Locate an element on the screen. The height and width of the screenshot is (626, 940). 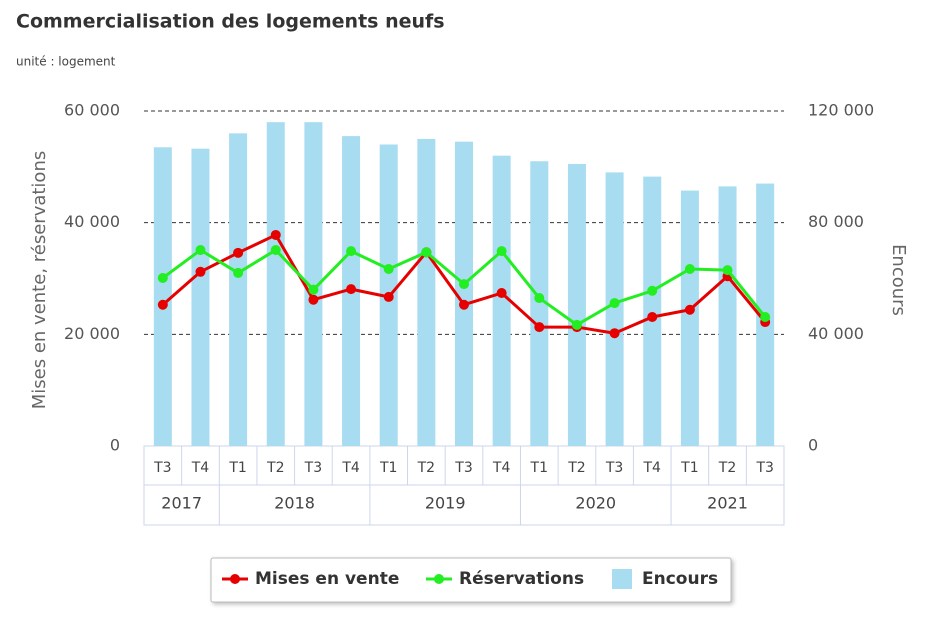
y2-tick-label: 80 000 is located at coordinates (836, 221).